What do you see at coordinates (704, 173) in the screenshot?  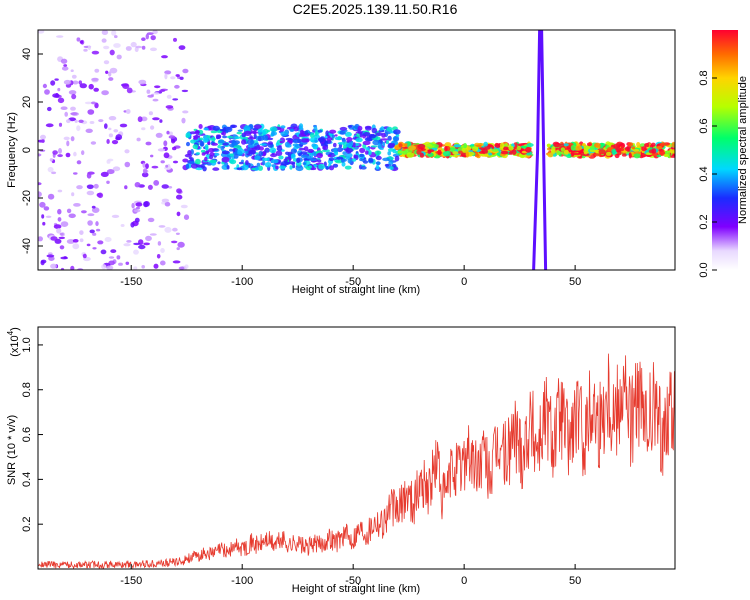 I see `colorbar-tick-label: 0.4` at bounding box center [704, 173].